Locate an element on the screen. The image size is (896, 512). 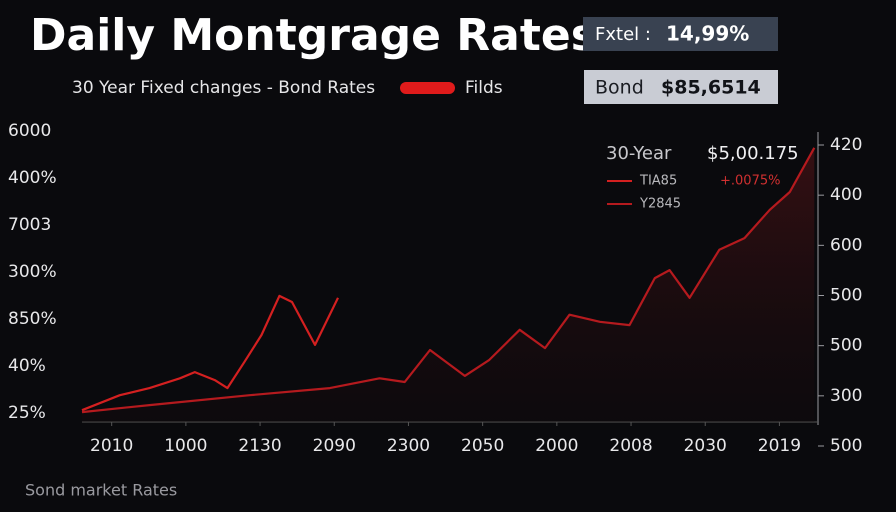
y2-tick-label: 300 is located at coordinates (846, 396).